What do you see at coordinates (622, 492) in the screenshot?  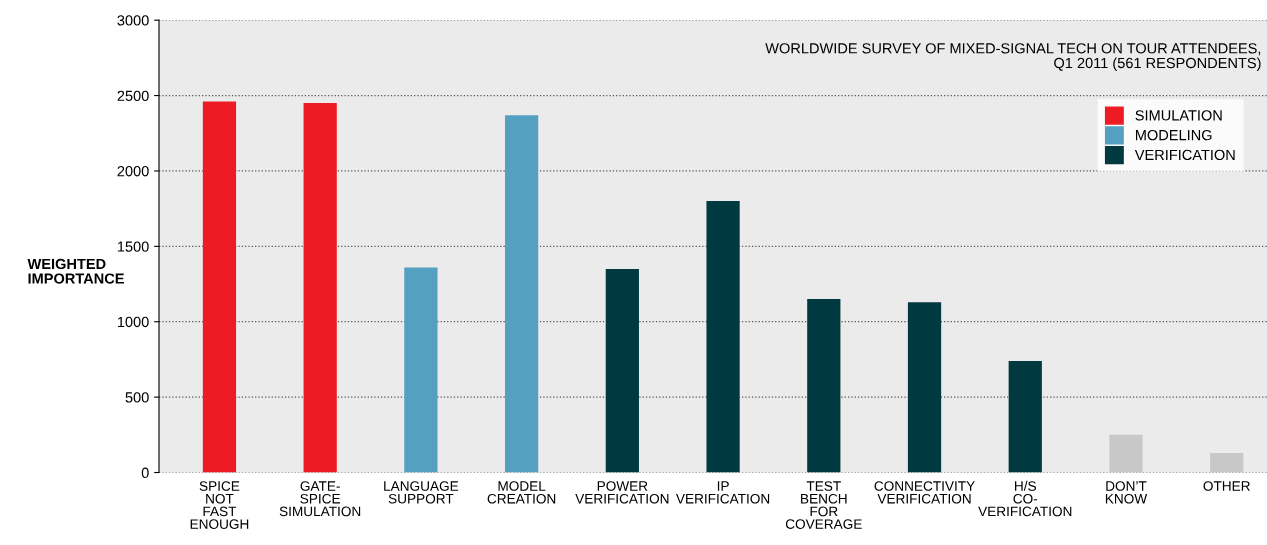 I see `x-tick-label: POWER VERIFICATION` at bounding box center [622, 492].